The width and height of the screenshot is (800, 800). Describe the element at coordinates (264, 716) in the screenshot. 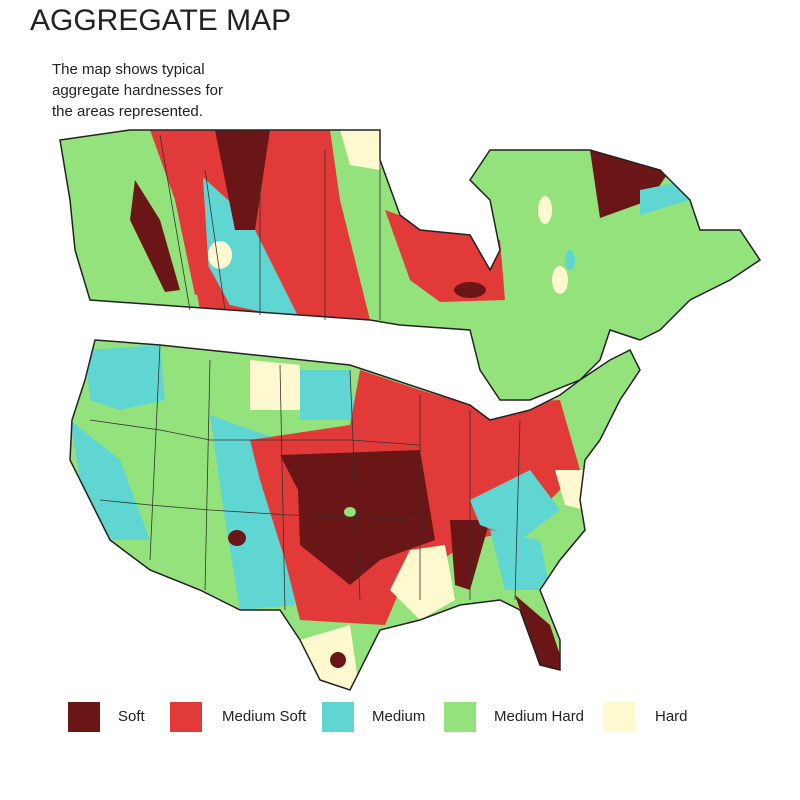

I see `legend-label: Medium Soft` at that location.